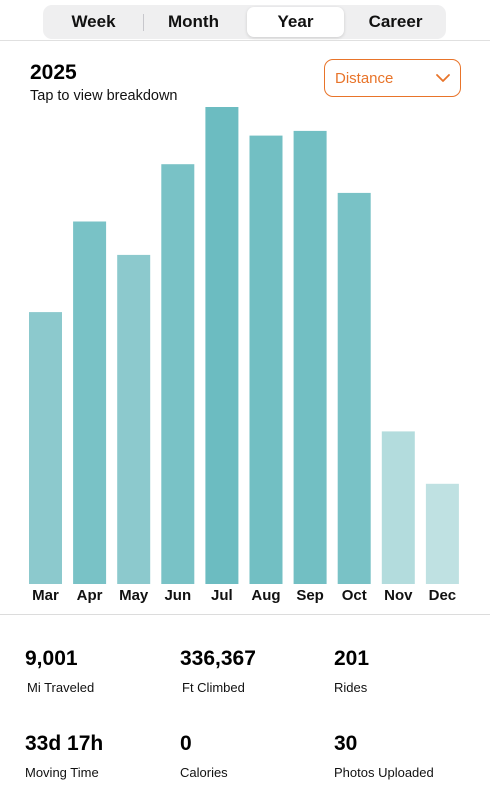 The width and height of the screenshot is (490, 800). Describe the element at coordinates (104, 96) in the screenshot. I see `breakdown-hint: Tap to view breakdown` at that location.